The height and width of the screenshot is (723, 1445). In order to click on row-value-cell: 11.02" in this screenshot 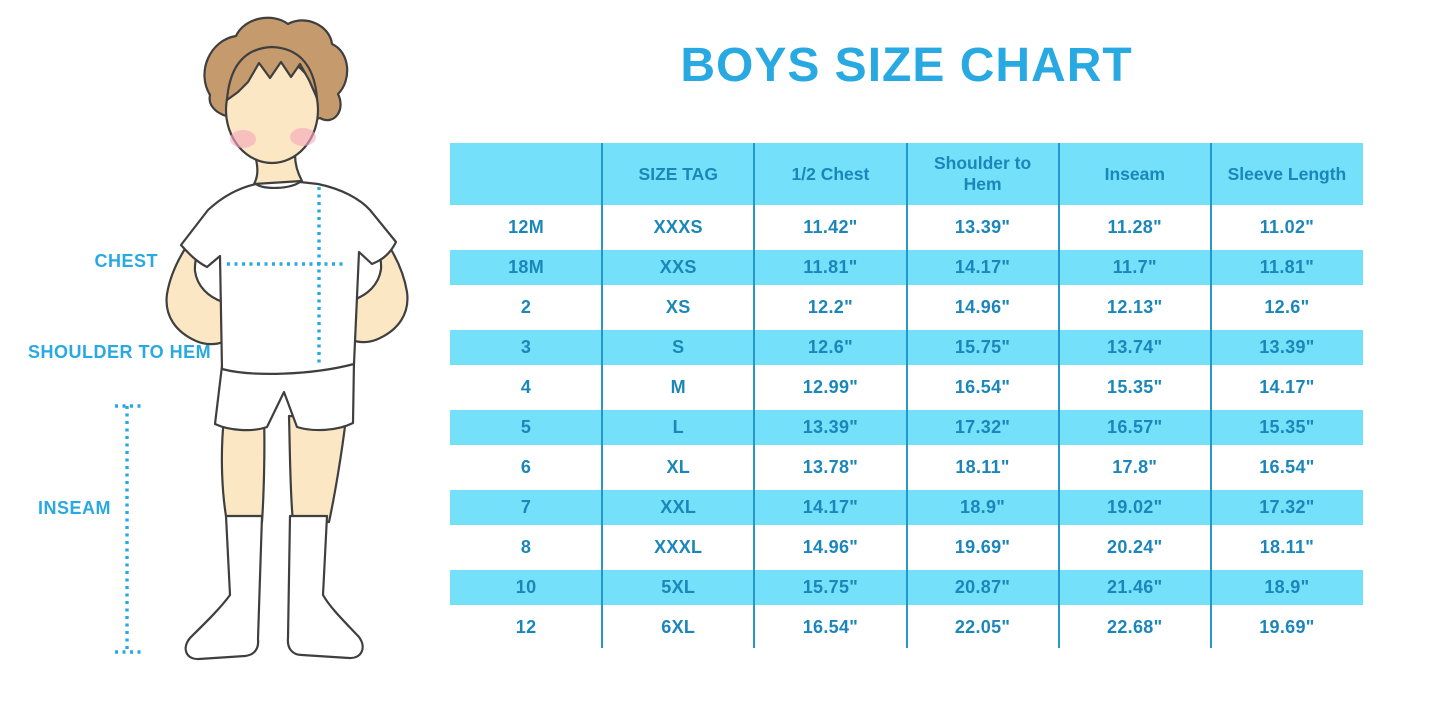, I will do `click(1287, 227)`.